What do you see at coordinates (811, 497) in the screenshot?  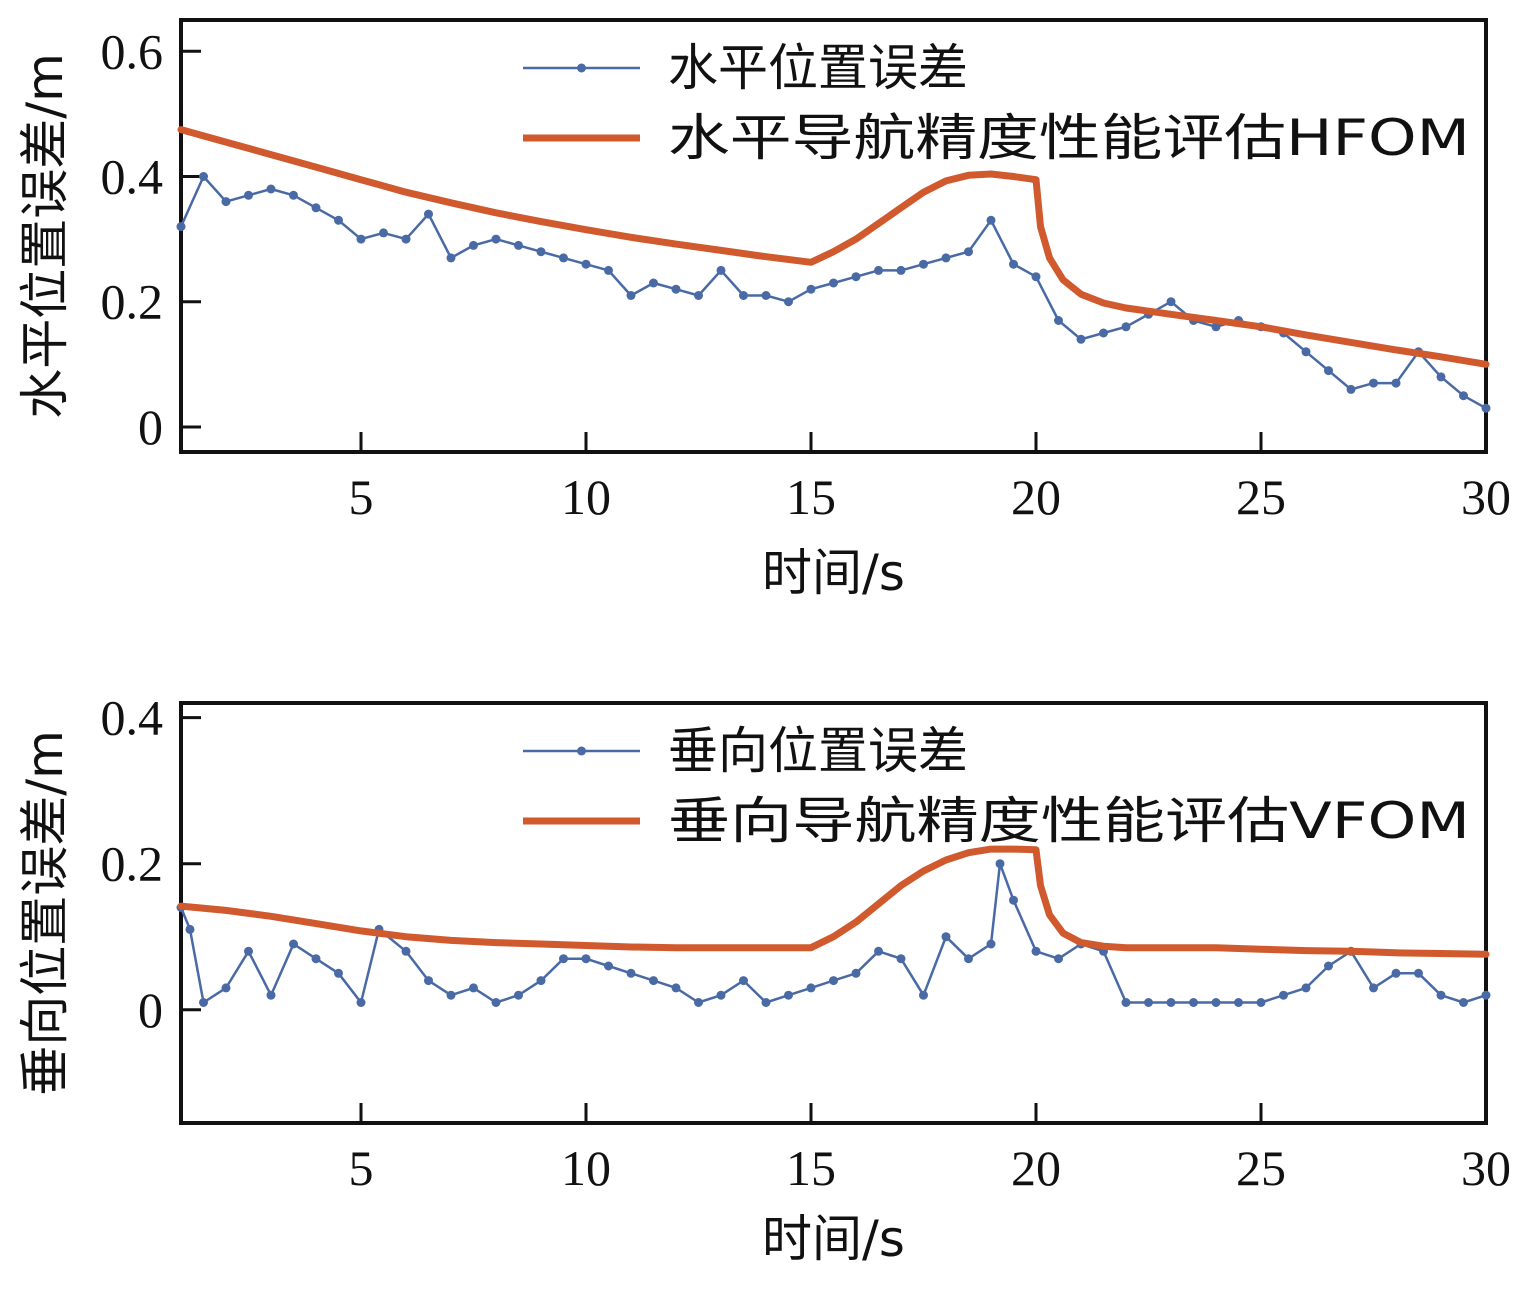 I see `x-tick-label: 15` at bounding box center [811, 497].